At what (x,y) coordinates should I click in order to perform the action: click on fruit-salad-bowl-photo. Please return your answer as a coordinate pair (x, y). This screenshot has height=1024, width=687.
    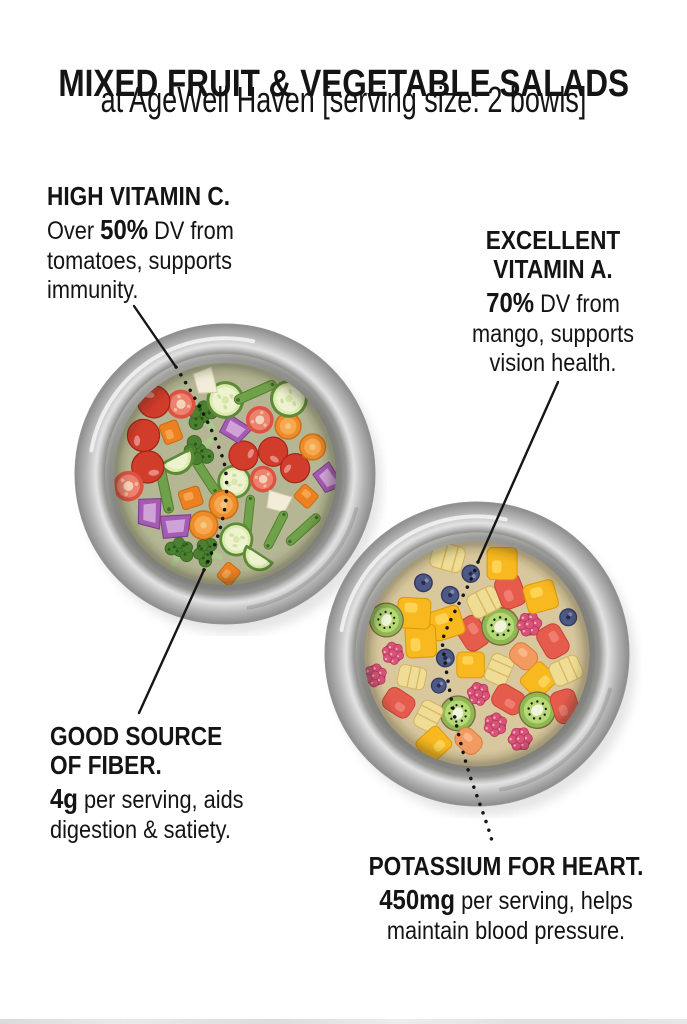
    Looking at the image, I should click on (480, 658).